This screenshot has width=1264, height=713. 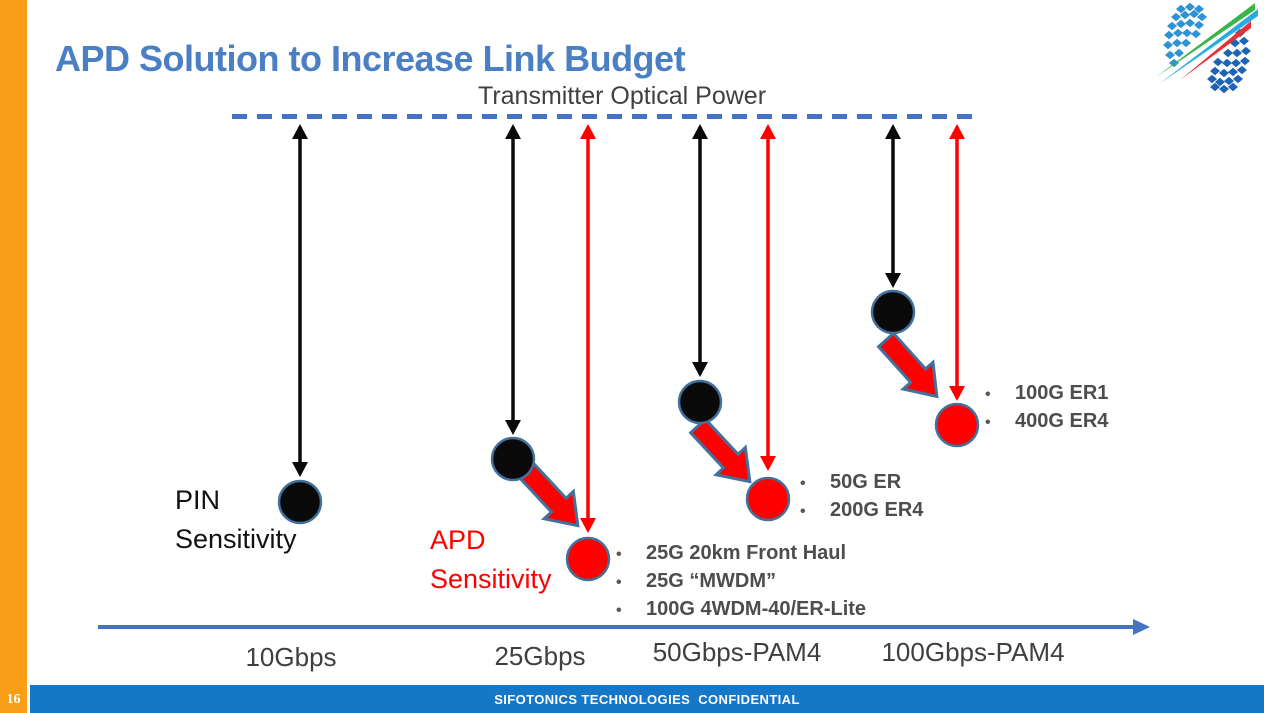 I want to click on axis-label-25gbps: 25Gbps, so click(x=540, y=656).